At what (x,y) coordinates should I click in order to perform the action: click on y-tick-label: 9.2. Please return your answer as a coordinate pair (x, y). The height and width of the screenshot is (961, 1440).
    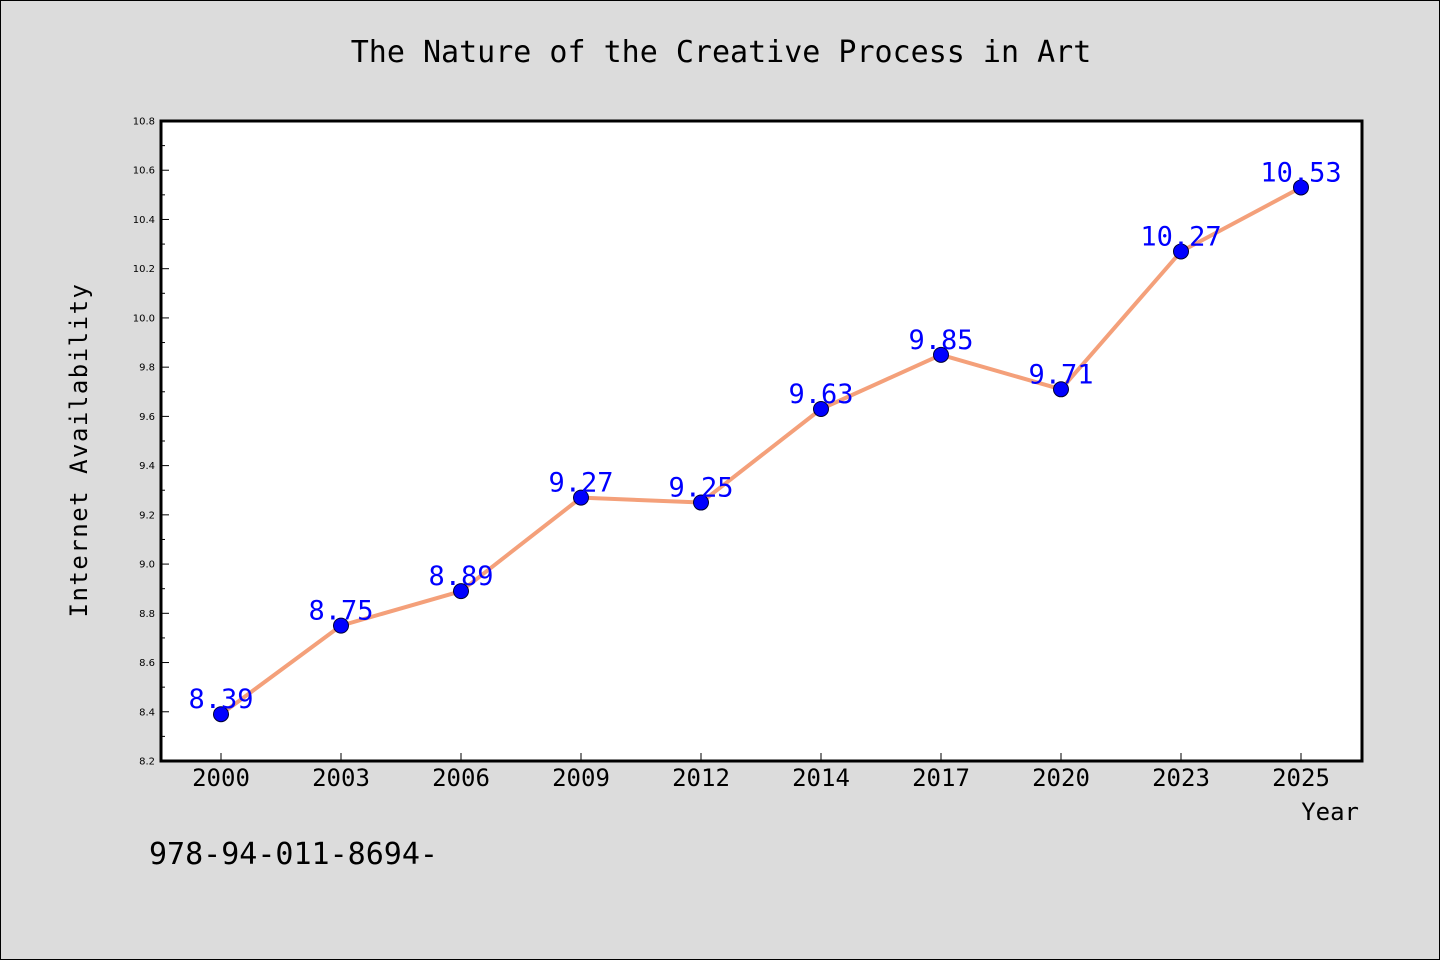
    Looking at the image, I should click on (147, 515).